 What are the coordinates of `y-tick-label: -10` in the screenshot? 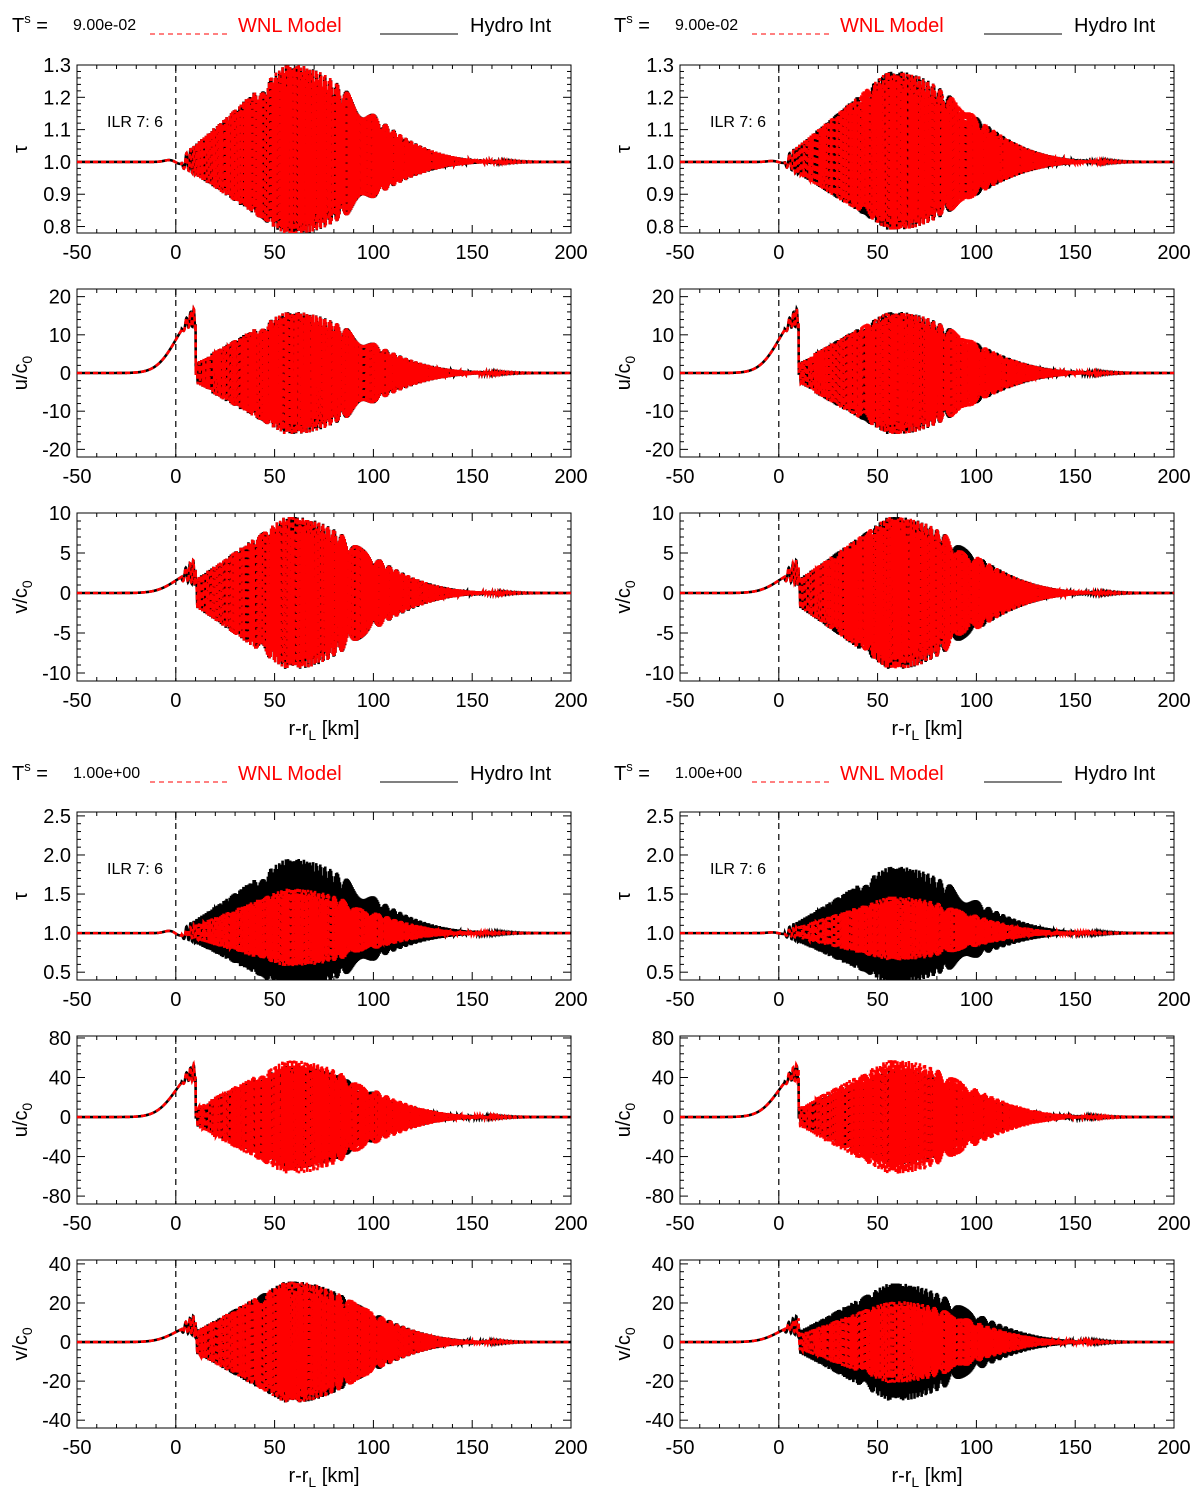 It's located at (56, 674).